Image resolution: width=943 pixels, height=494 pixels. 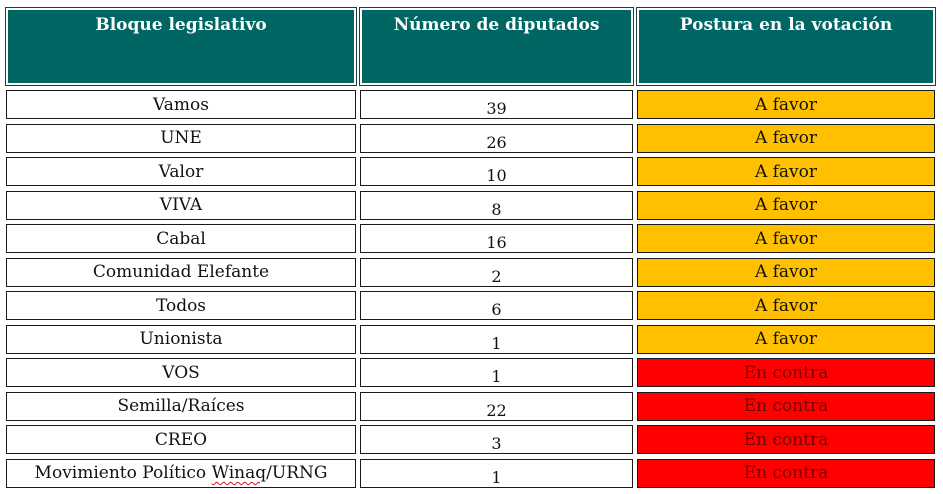 I want to click on cell-bloque: Unionista, so click(x=181, y=339).